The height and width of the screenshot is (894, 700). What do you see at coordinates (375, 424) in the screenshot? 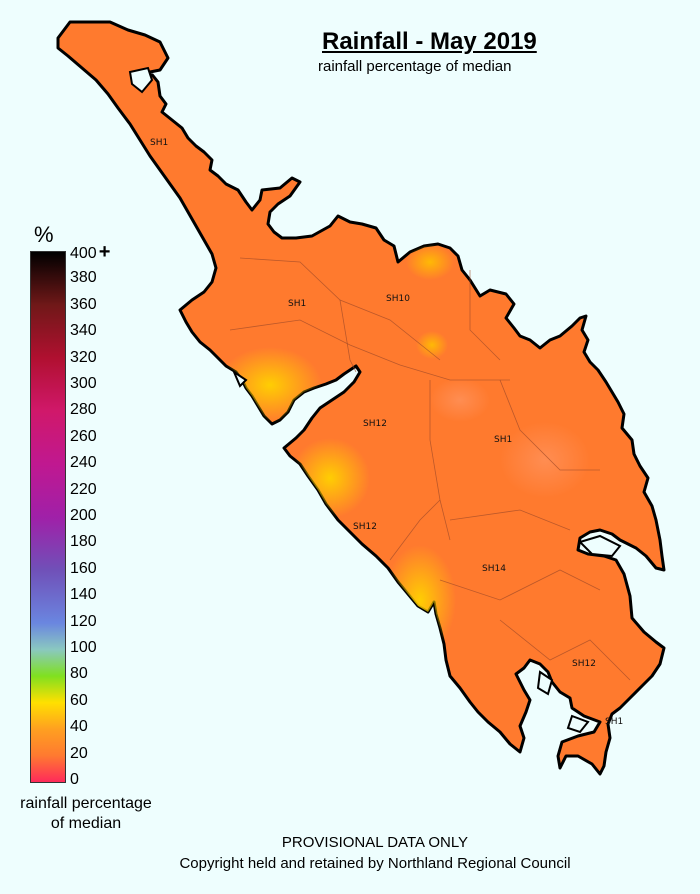
I see `road-label-sh12-north: SH12` at bounding box center [375, 424].